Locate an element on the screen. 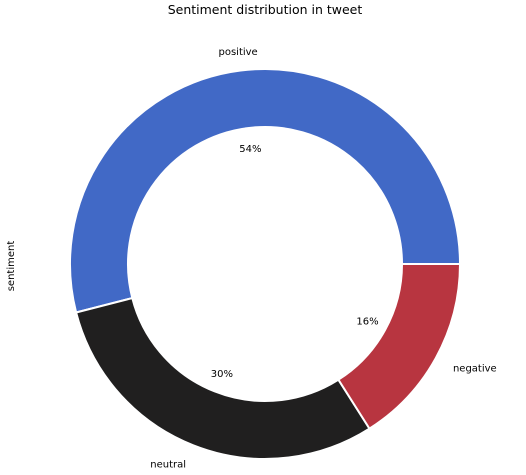 Image resolution: width=526 pixels, height=475 pixels. chart-title: Sentiment distribution in tweet is located at coordinates (265, 9).